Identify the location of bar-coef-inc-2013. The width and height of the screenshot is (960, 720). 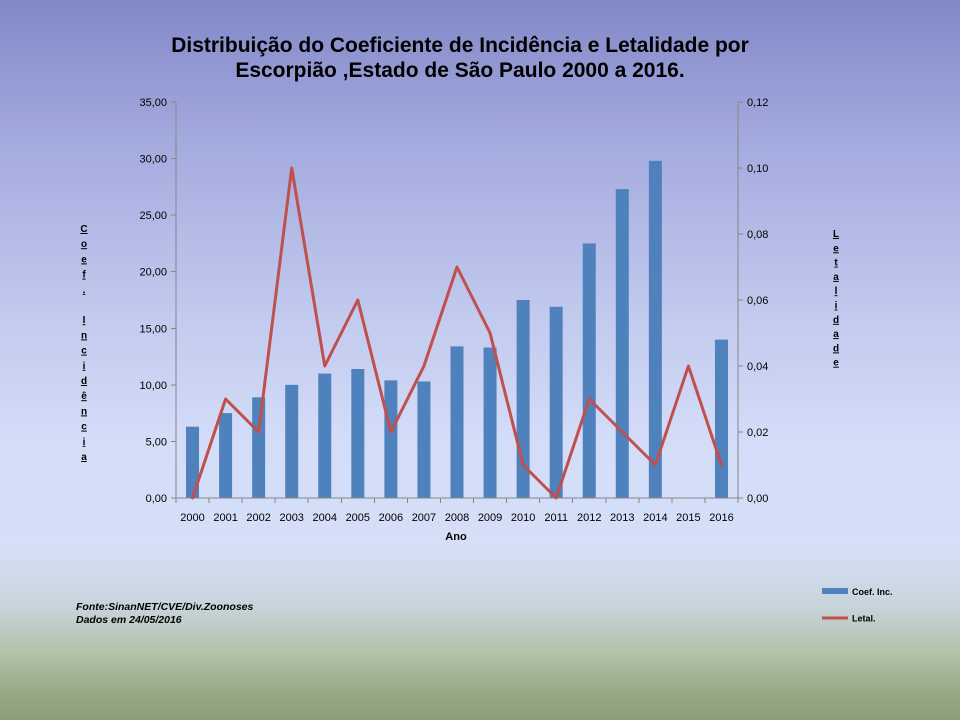
(622, 343).